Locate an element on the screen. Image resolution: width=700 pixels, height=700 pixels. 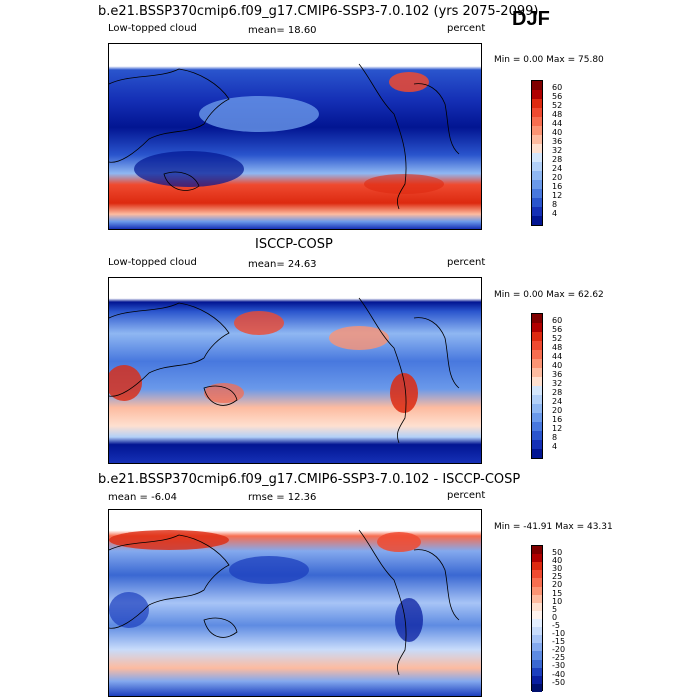
panel3-tick: -25 is located at coordinates (559, 658).